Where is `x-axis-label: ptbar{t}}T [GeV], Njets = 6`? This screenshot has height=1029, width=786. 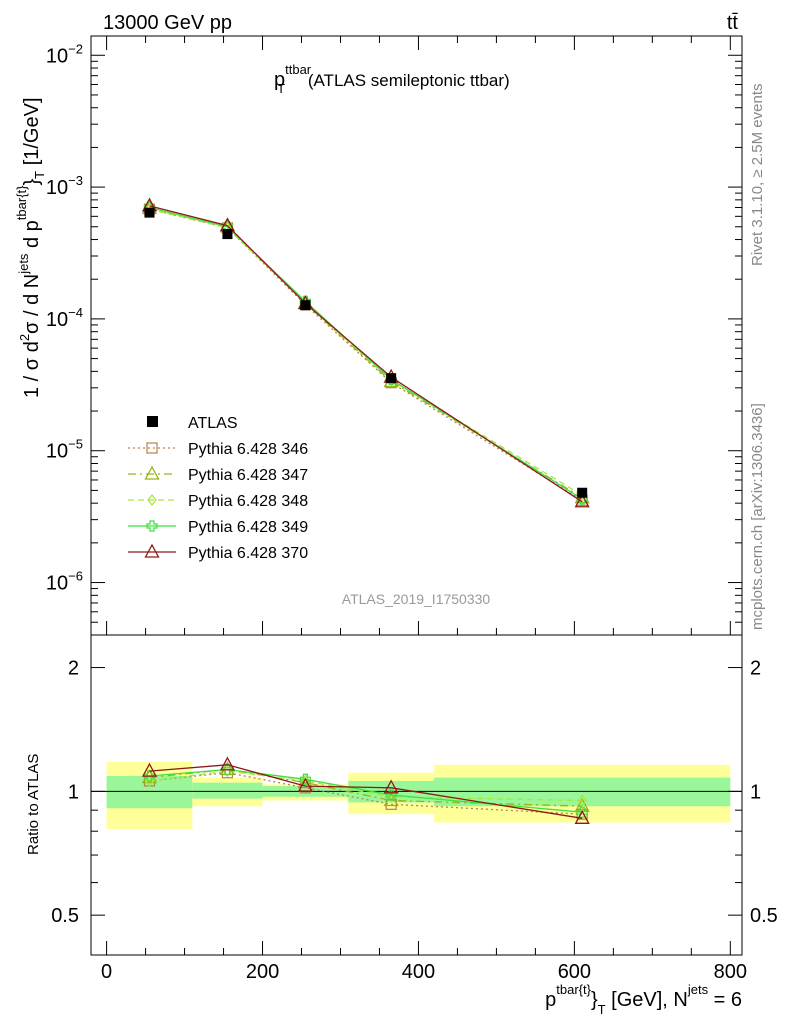 x-axis-label: ptbar{t}}T [GeV], Njets = 6 is located at coordinates (643, 999).